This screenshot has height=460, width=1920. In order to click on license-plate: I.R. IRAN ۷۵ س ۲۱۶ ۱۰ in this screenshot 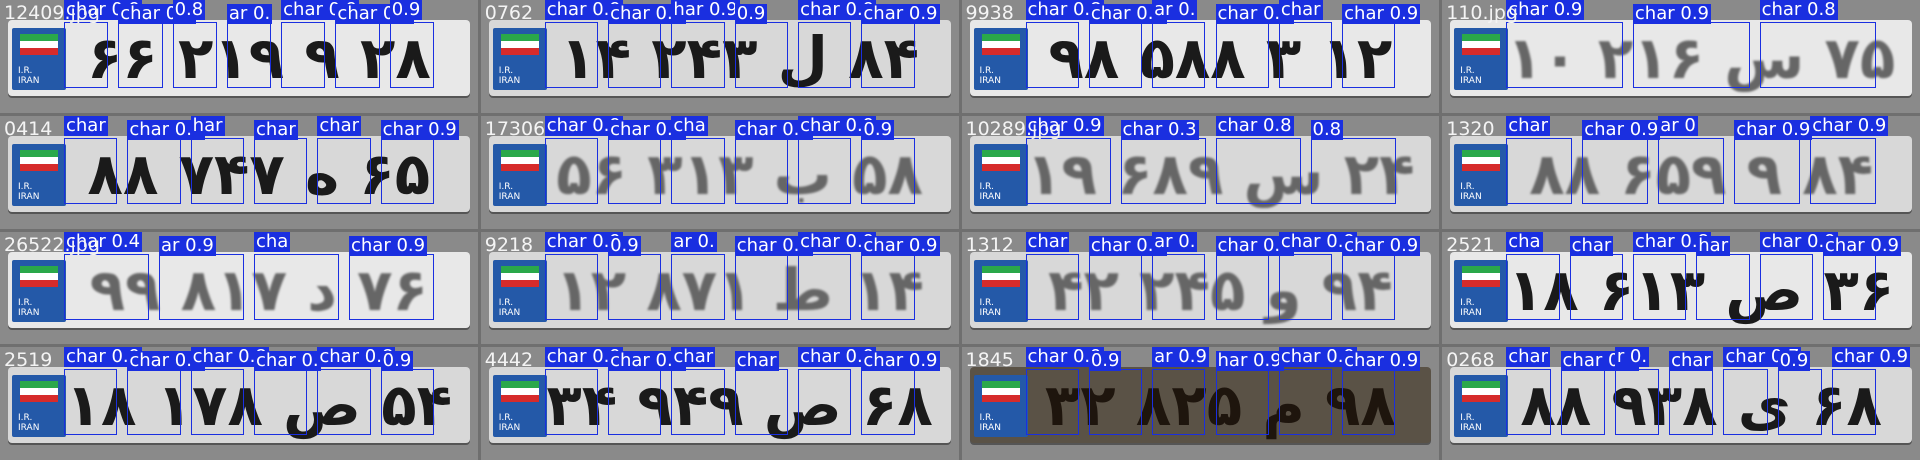, I will do `click(1681, 58)`.